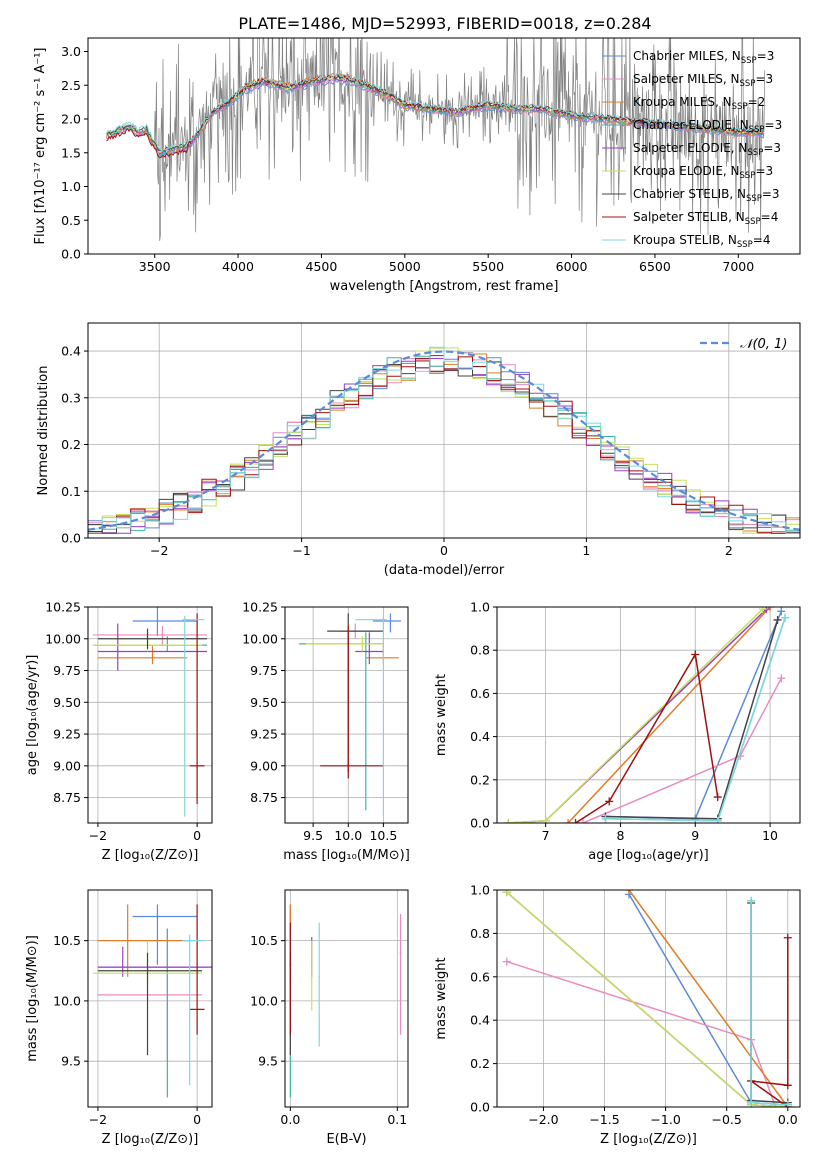  What do you see at coordinates (40, 146) in the screenshot?
I see `y-axis-label: Flux [fλ10⁻¹⁷ erg cm⁻² s⁻¹ A⁻¹]` at bounding box center [40, 146].